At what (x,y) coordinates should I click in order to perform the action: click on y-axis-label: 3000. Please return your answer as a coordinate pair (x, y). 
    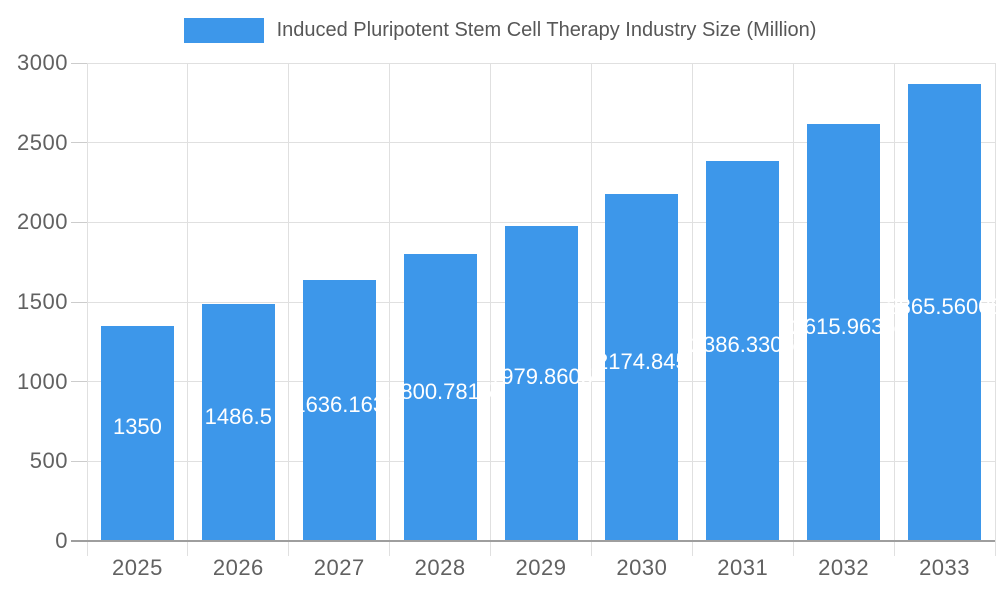
    Looking at the image, I should click on (42, 62).